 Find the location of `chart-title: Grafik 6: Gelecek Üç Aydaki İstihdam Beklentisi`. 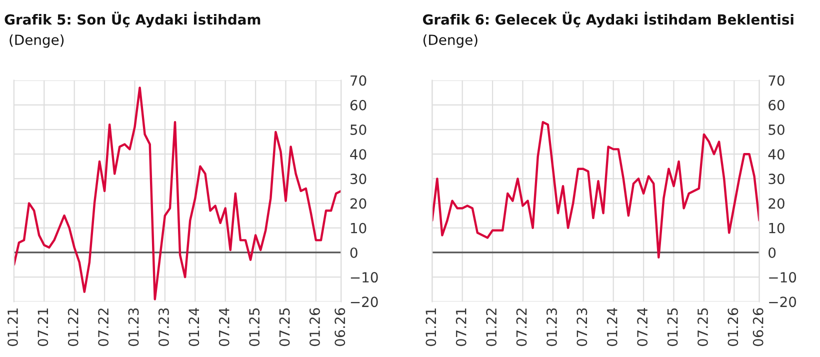

chart-title: Grafik 6: Gelecek Üç Aydaki İstihdam Beklentisi is located at coordinates (608, 20).